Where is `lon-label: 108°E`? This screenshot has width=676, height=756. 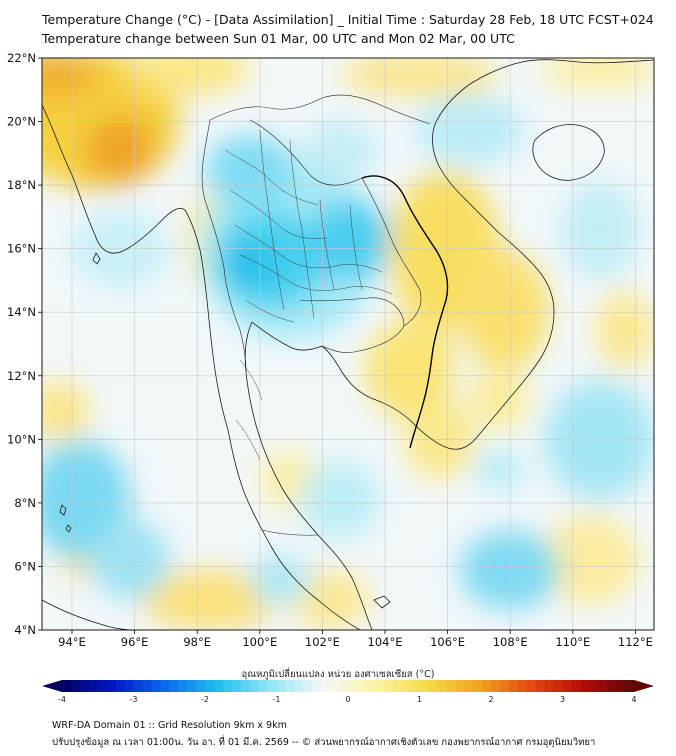
lon-label: 108°E is located at coordinates (510, 642).